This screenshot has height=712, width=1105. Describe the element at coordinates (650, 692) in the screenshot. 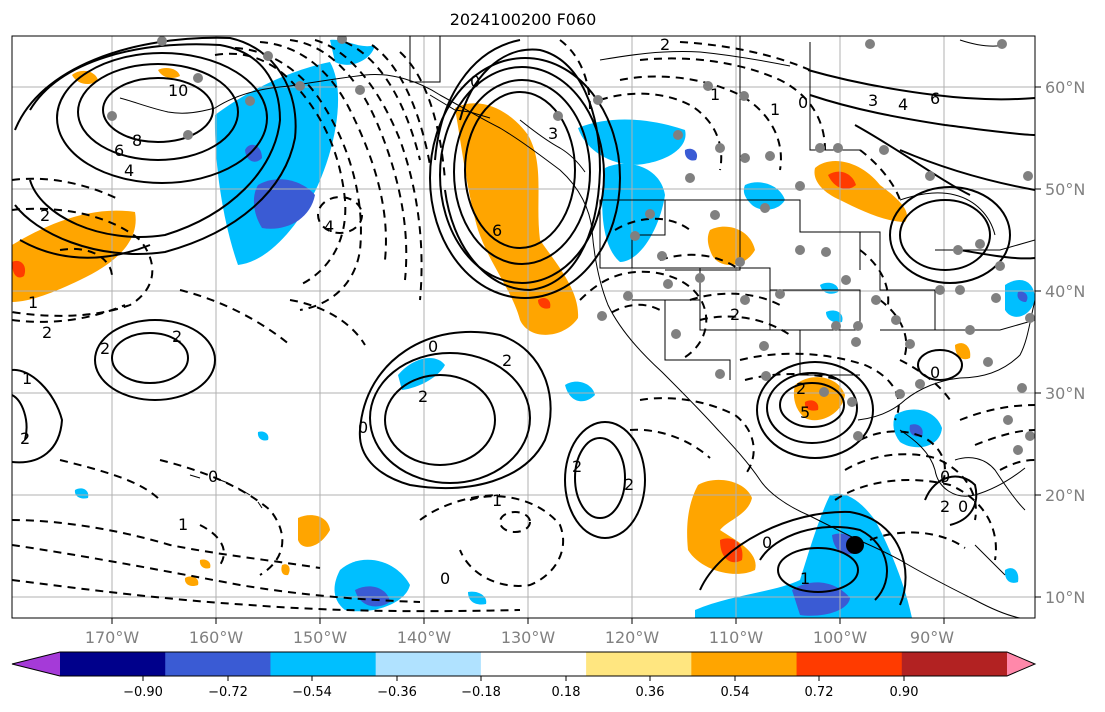

I see `colorbar-tick-label: 0.36` at that location.